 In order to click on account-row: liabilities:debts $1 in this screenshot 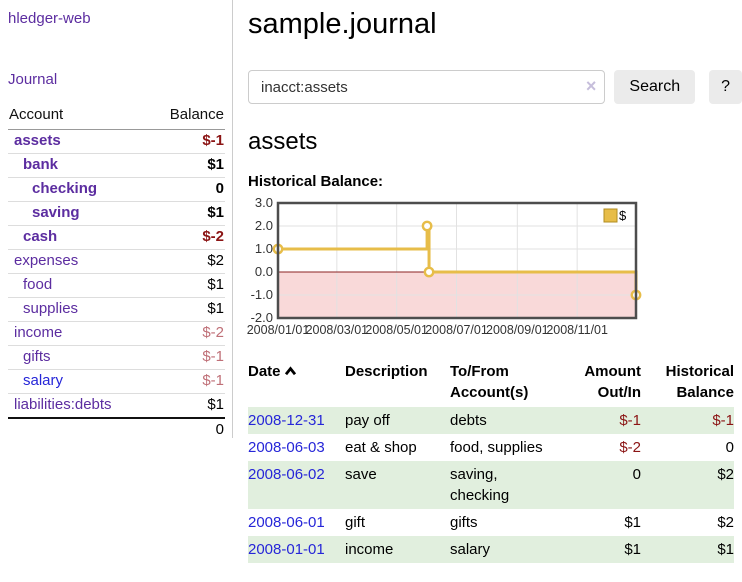, I will do `click(116, 406)`.